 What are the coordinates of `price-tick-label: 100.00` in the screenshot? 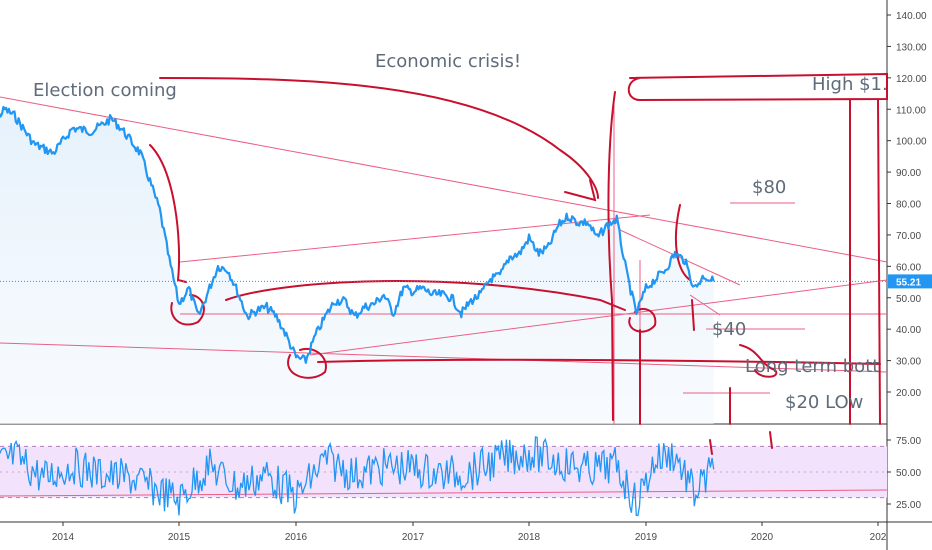 It's located at (911, 142).